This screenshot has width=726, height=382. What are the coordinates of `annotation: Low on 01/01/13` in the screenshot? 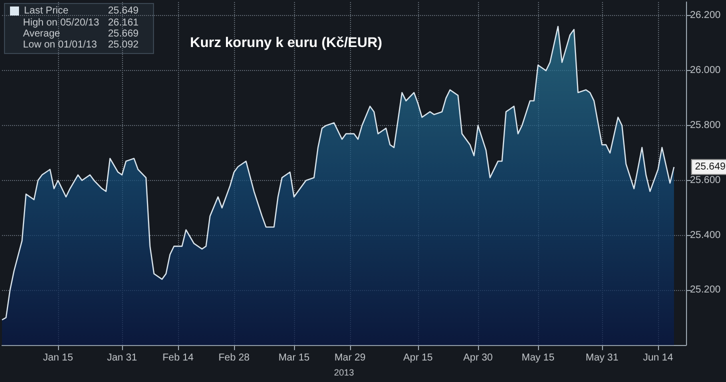 It's located at (60, 45).